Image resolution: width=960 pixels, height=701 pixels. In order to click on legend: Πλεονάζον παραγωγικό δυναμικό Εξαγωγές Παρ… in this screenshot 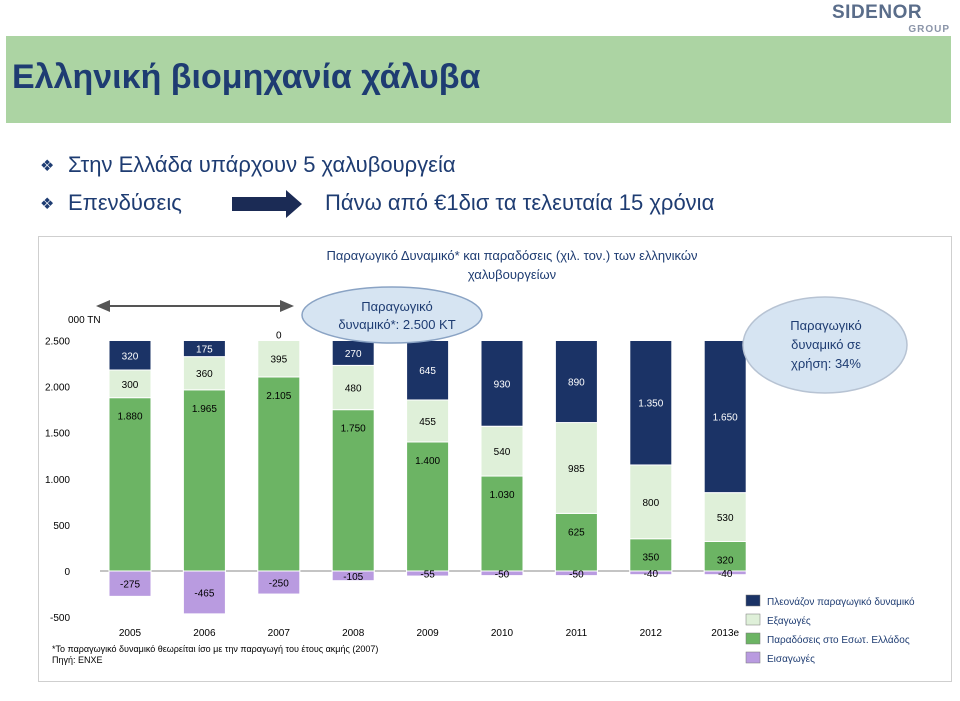, I will do `click(830, 629)`.